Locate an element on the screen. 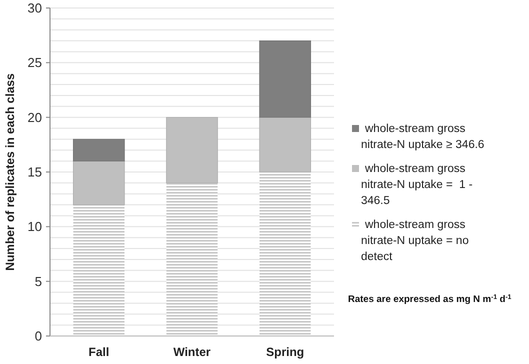 The height and width of the screenshot is (364, 529). y-tick-label: 0 is located at coordinates (38, 336).